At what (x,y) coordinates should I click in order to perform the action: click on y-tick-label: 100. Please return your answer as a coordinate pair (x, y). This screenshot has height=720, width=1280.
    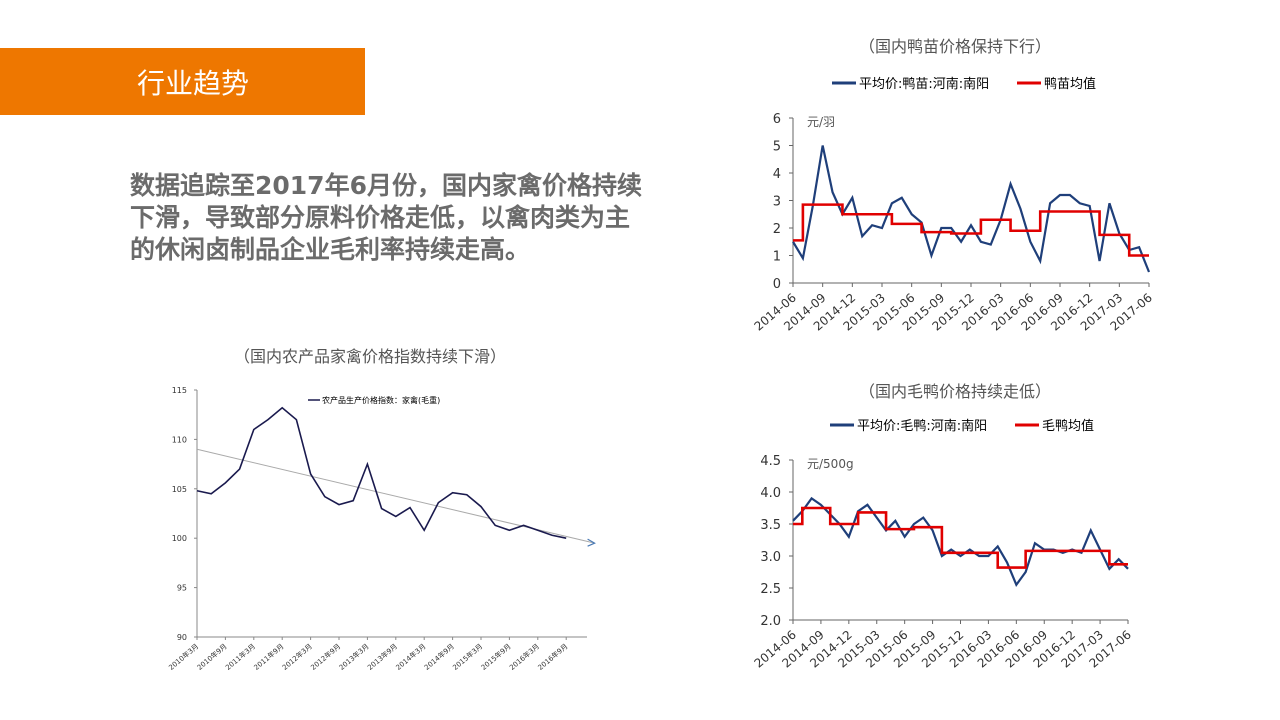
    Looking at the image, I should click on (179, 538).